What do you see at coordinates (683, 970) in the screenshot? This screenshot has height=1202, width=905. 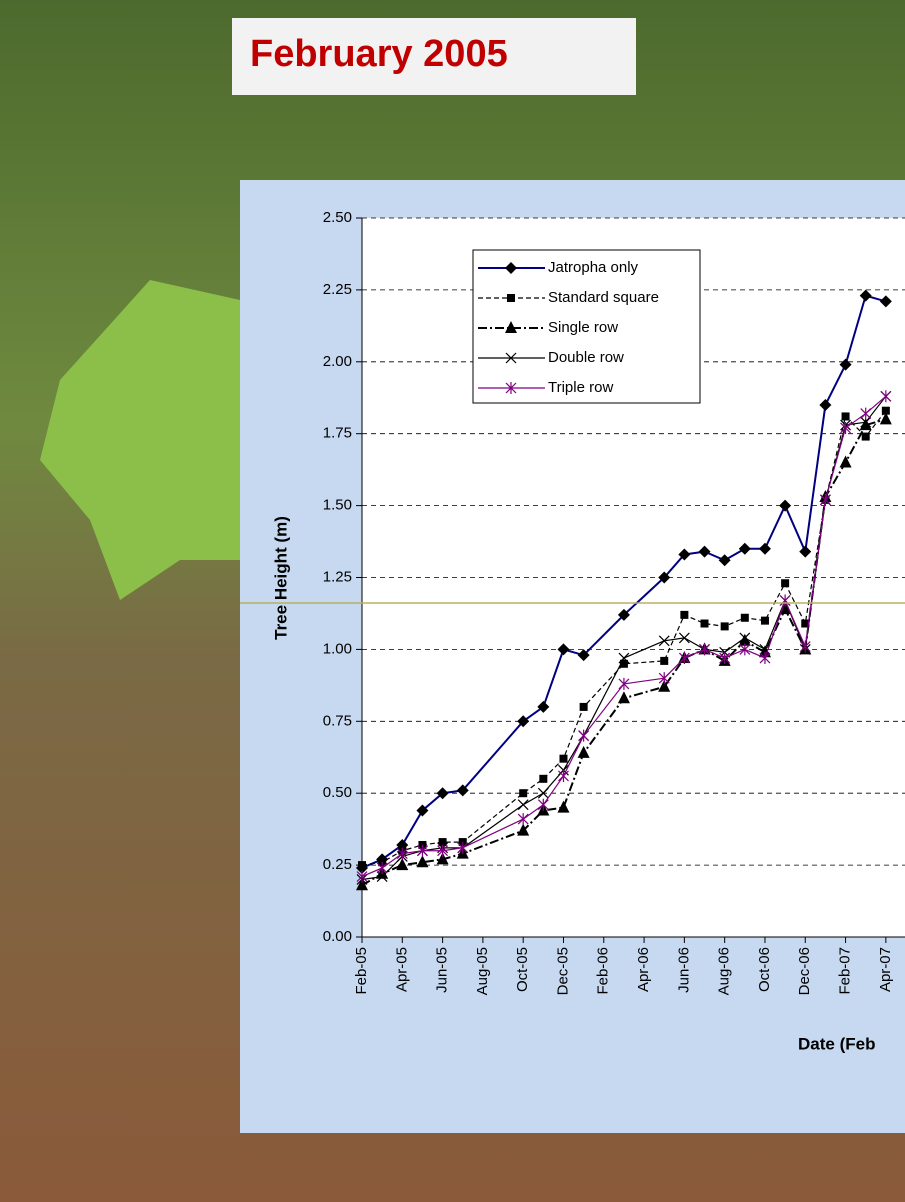 I see `x-tick-label: Jun-06` at bounding box center [683, 970].